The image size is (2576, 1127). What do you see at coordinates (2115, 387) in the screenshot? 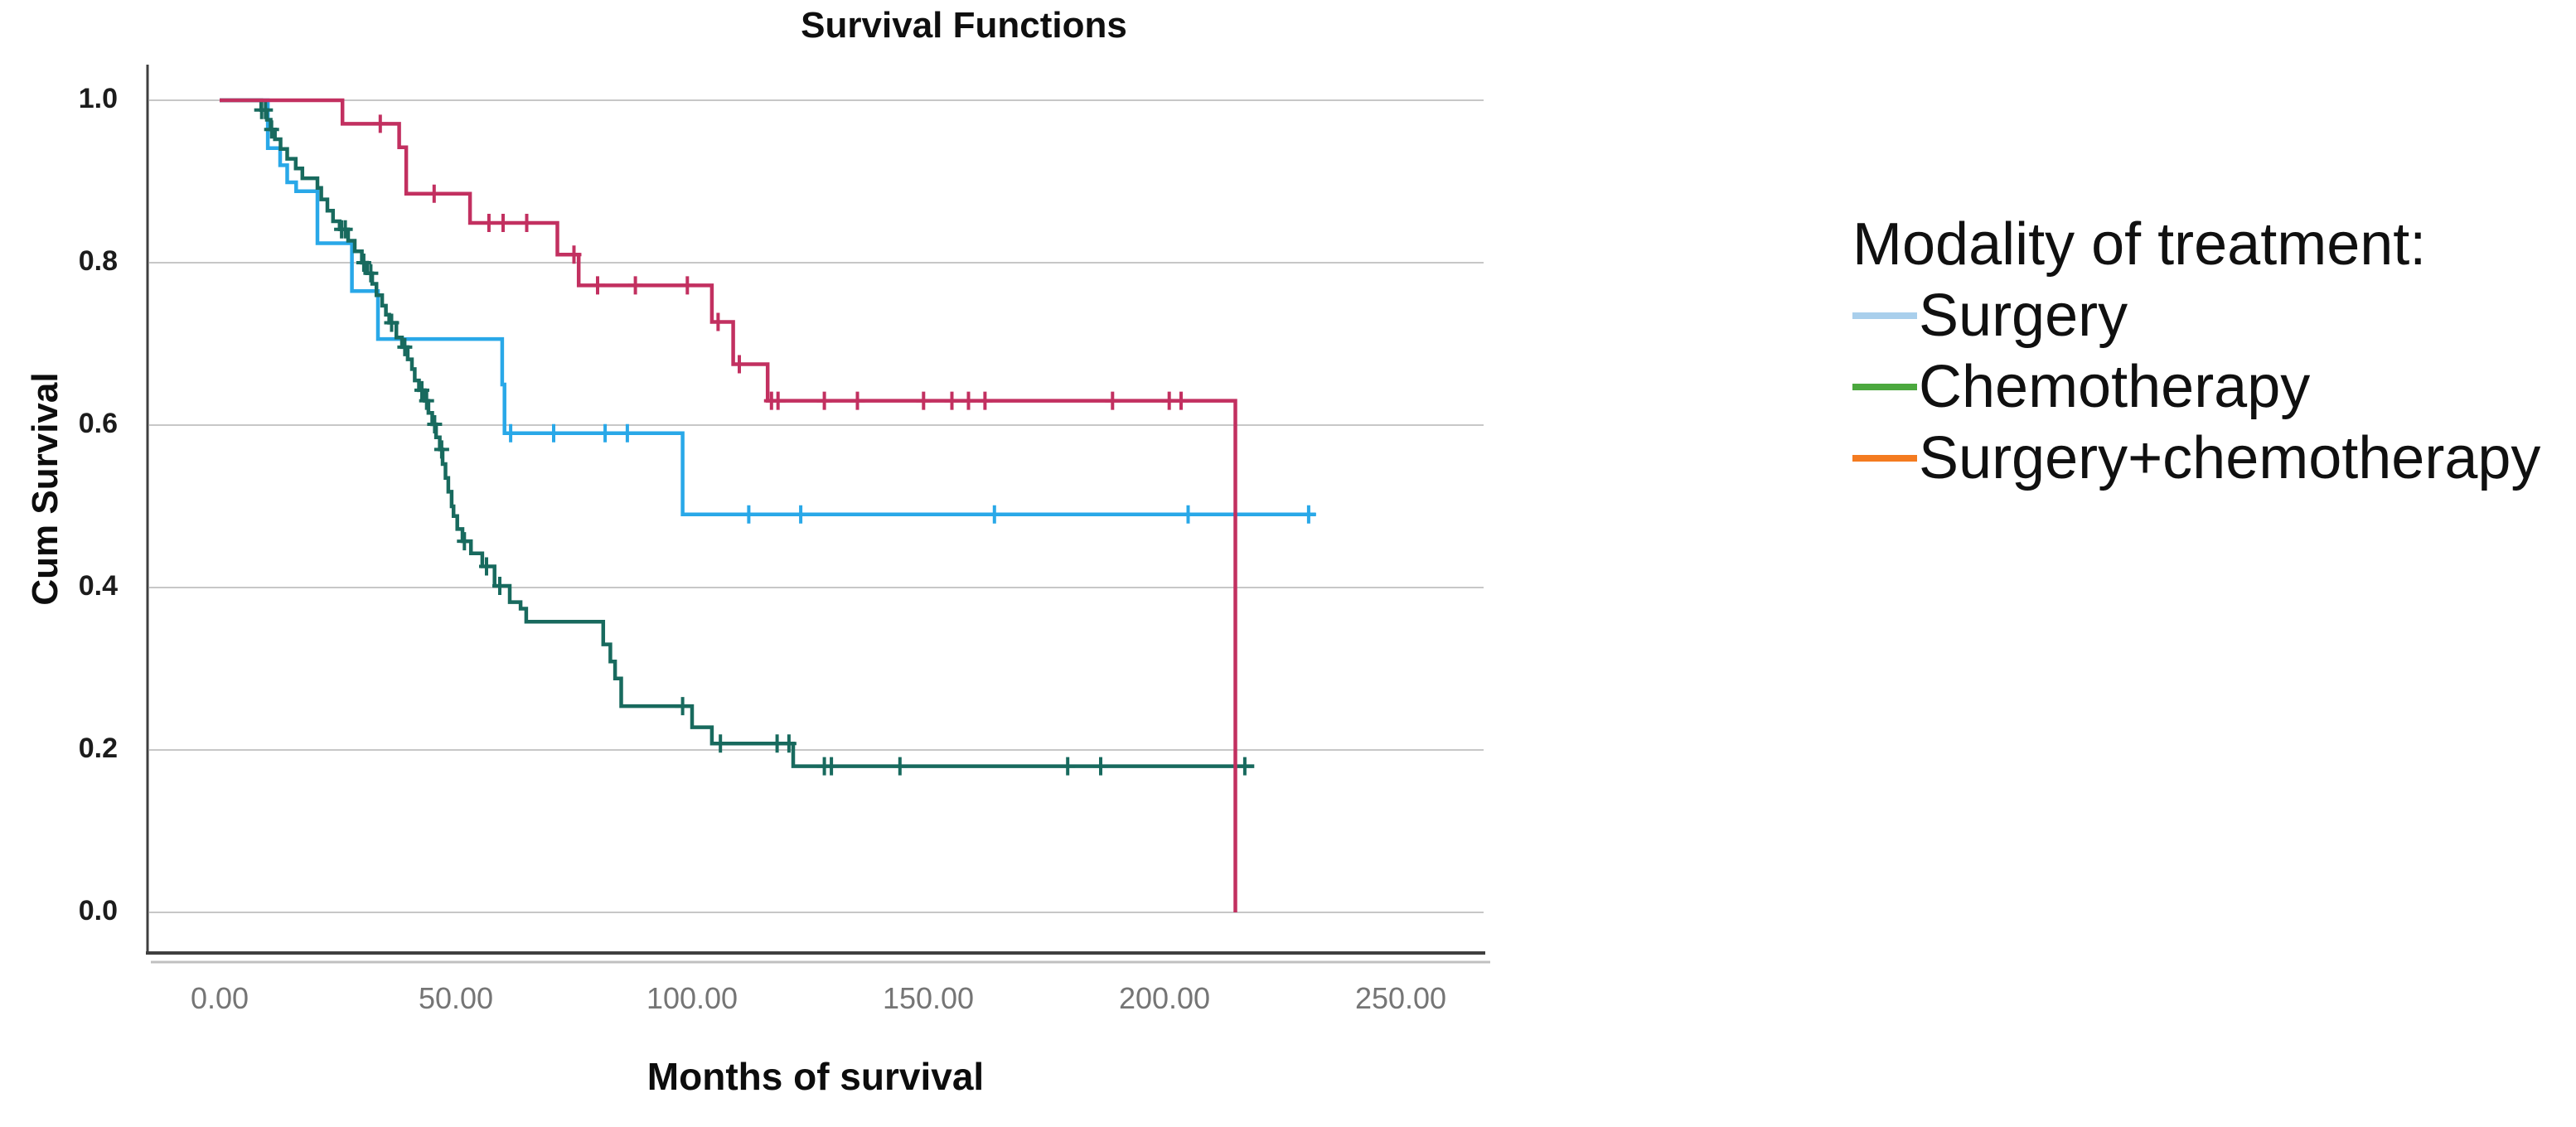
I see `legend-item-label: Chemotherapy` at bounding box center [2115, 387].